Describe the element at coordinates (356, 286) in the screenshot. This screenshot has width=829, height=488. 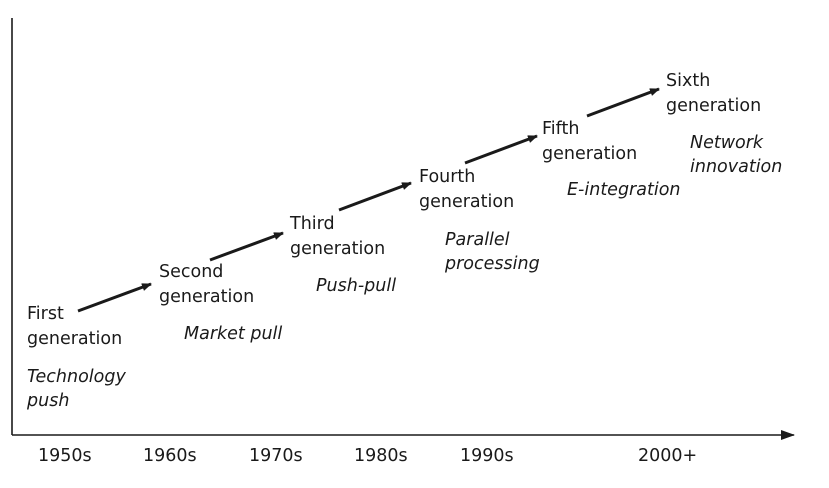
I see `generation-3-model: Push-pull` at that location.